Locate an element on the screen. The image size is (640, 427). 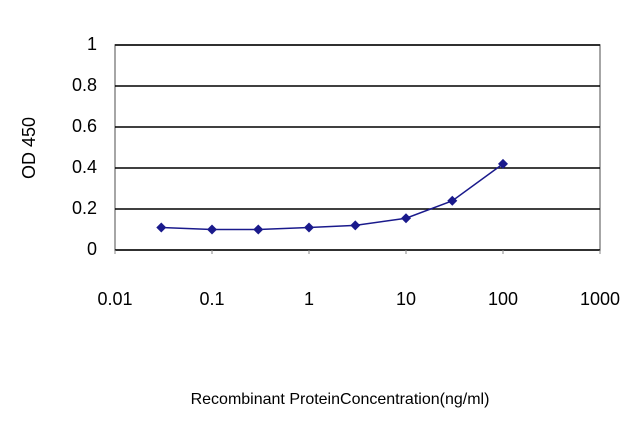
data-line is located at coordinates (332, 197).